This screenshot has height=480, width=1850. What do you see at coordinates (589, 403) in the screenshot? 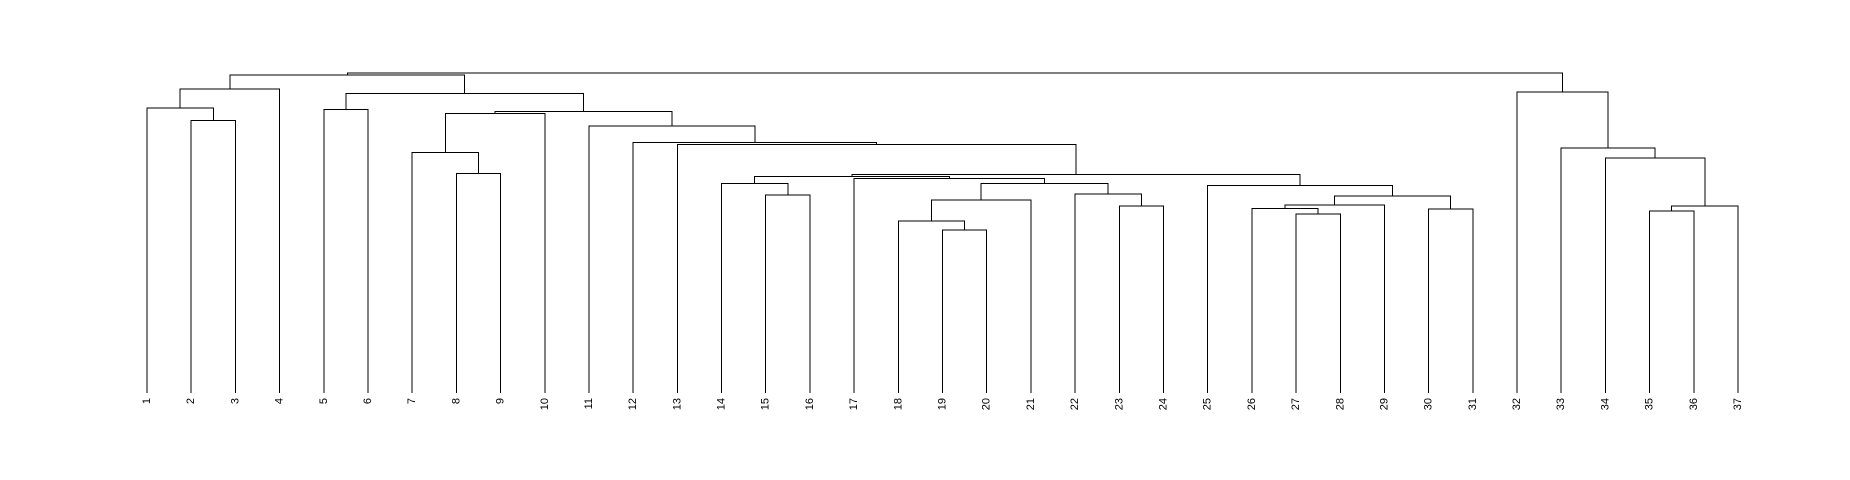
I see `leaf-label-11: 11` at bounding box center [589, 403].